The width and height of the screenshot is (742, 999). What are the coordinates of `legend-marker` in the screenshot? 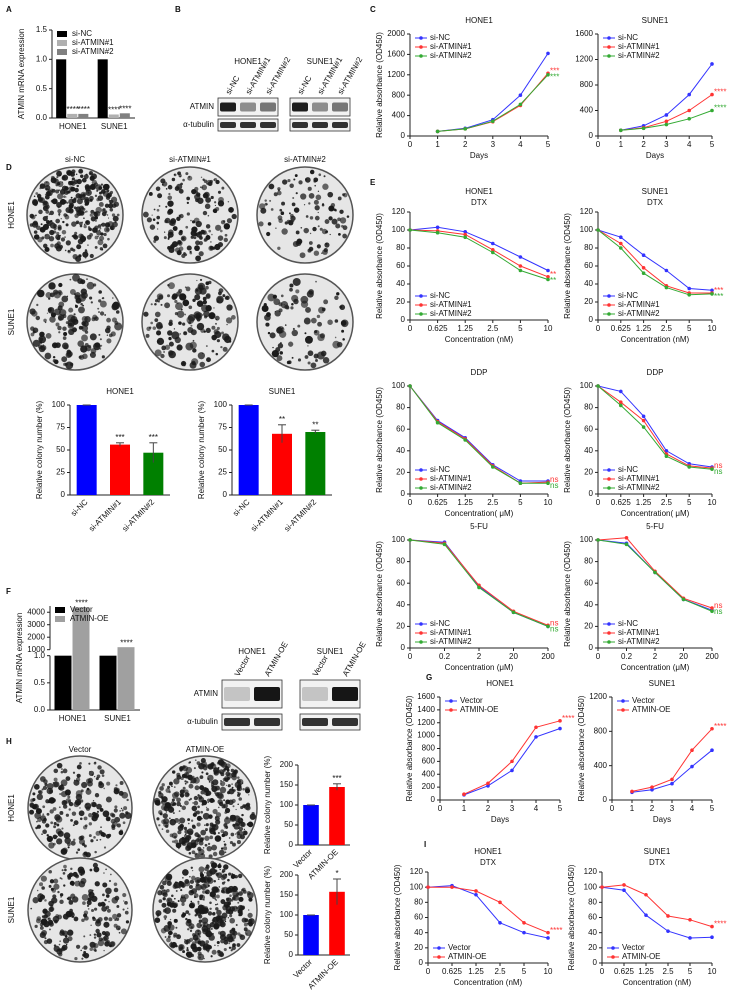 It's located at (421, 47).